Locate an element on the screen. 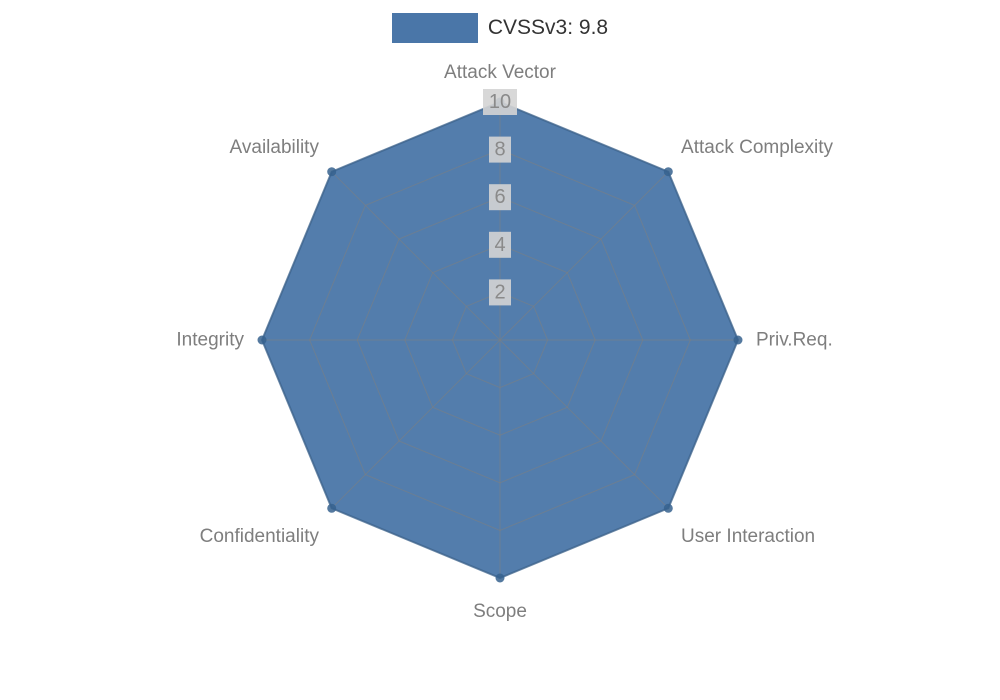 The image size is (1000, 700). axis-label-confidentiality: Confidentiality is located at coordinates (260, 536).